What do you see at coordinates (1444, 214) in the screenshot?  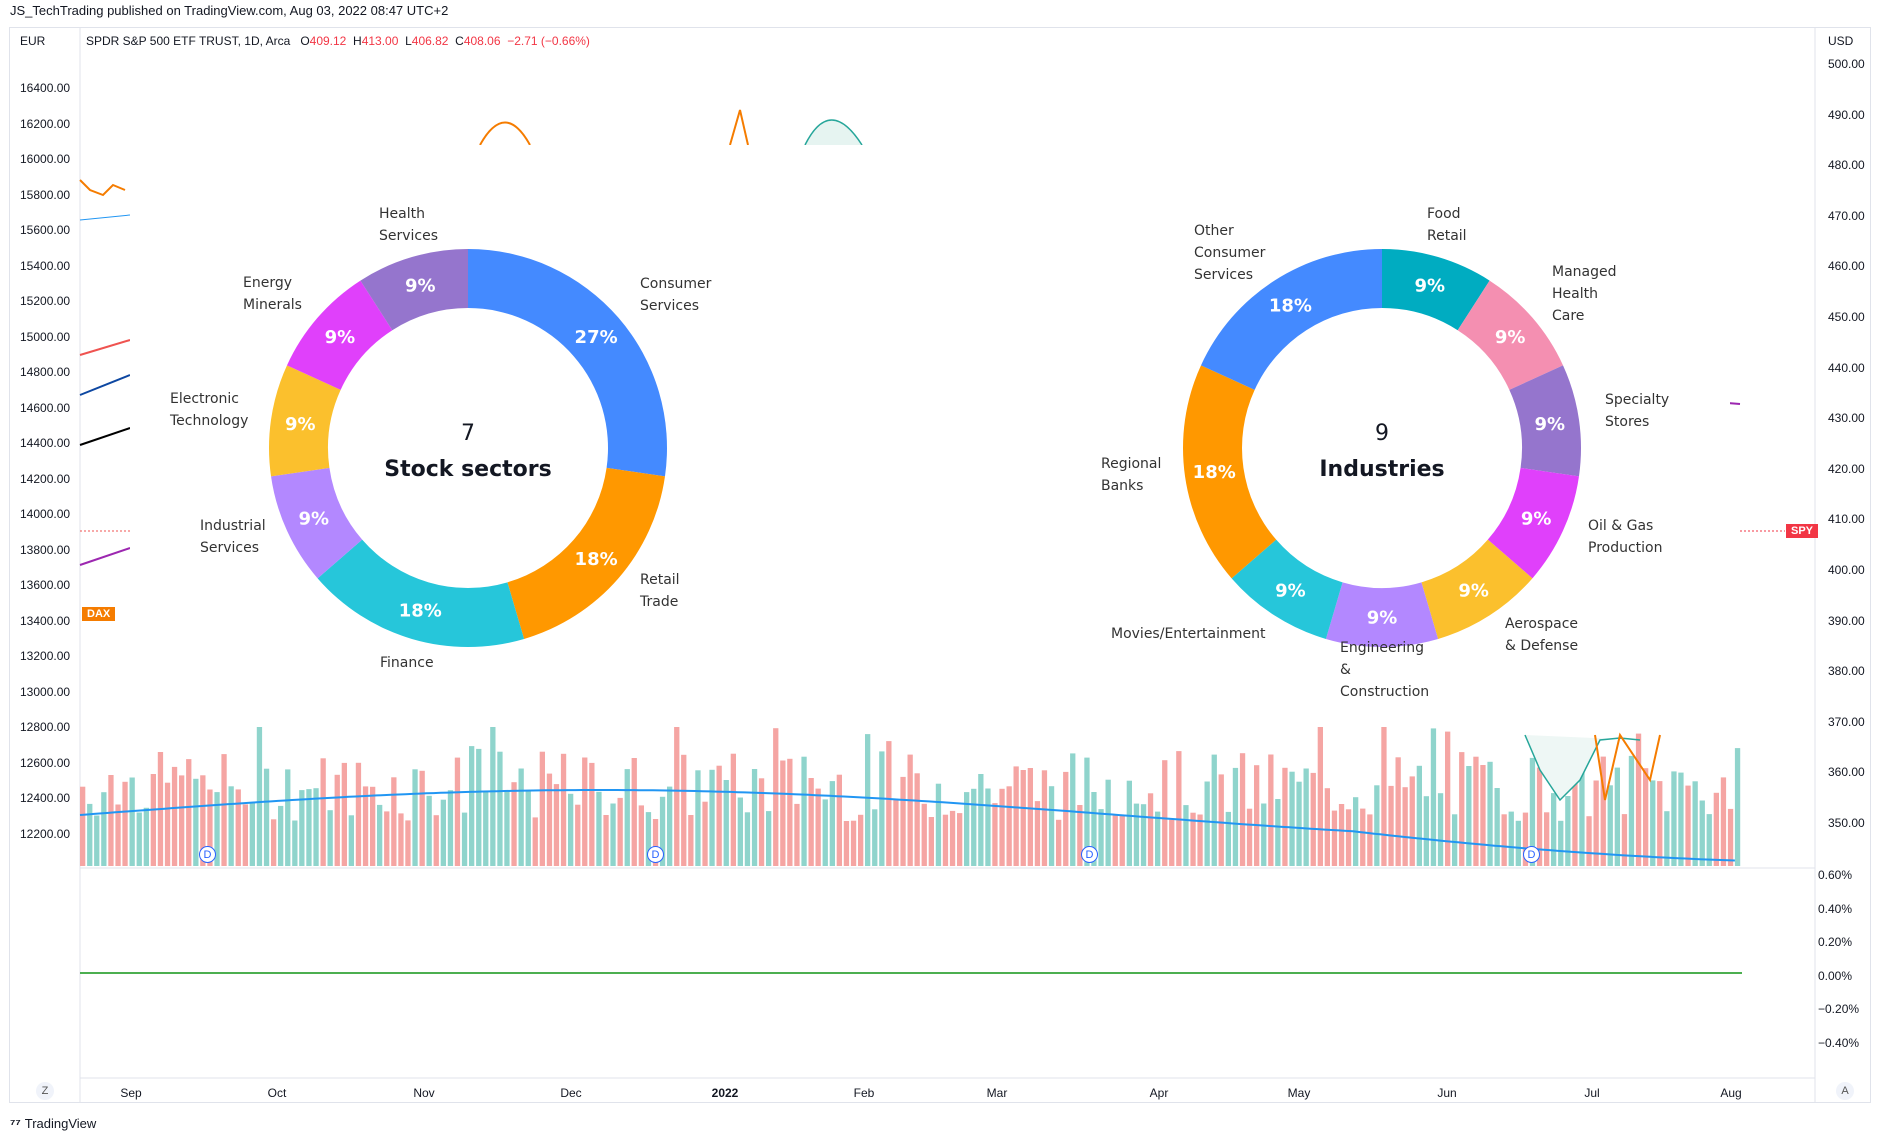 I see `category-label: Food` at bounding box center [1444, 214].